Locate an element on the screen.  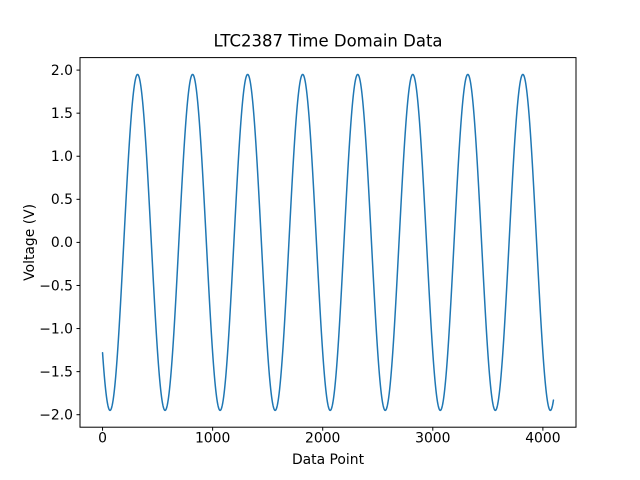
y-axis-ticks: 2.0 1.5 1.0 0.5 0.0 −0.5 −1.0 −1.5 −2.0 is located at coordinates (59, 243).